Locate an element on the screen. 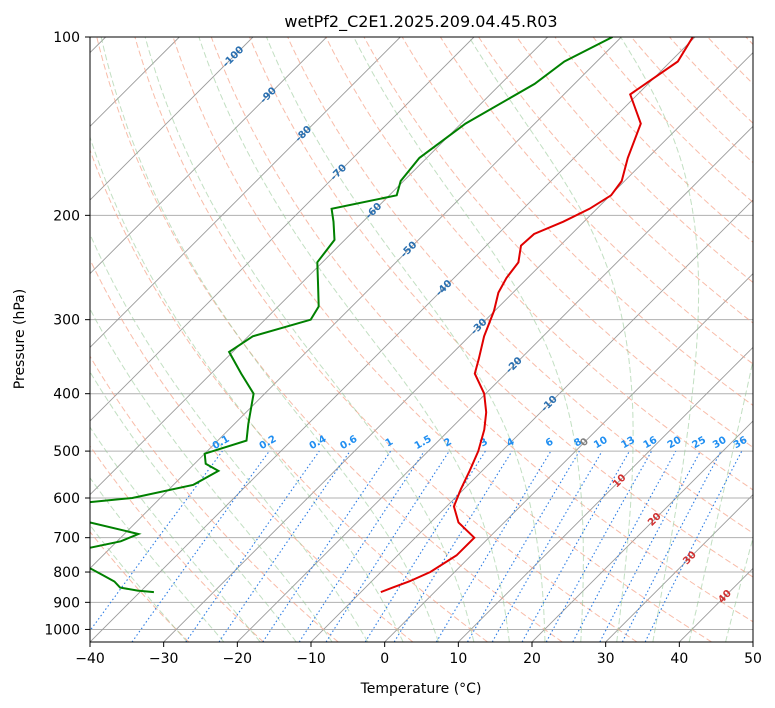 This screenshot has width=775, height=708. isotherm-label: -70 is located at coordinates (339, 173).